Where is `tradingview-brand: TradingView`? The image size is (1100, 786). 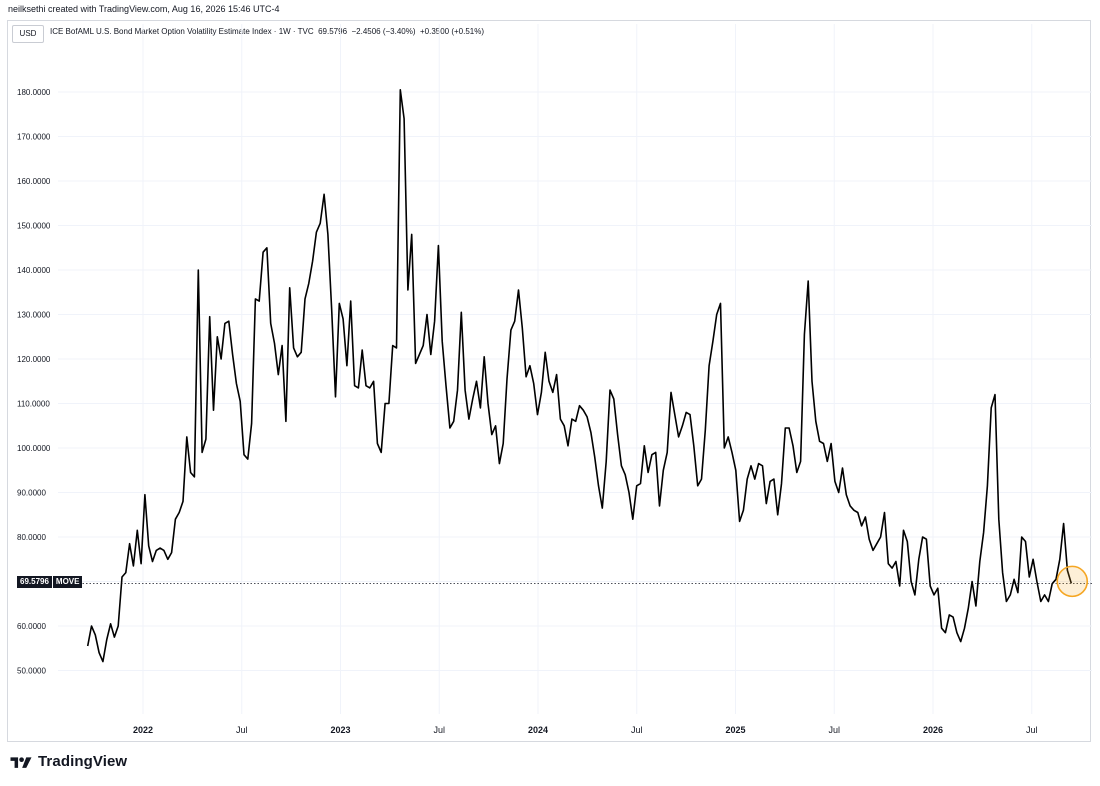 tradingview-brand: TradingView is located at coordinates (68, 761).